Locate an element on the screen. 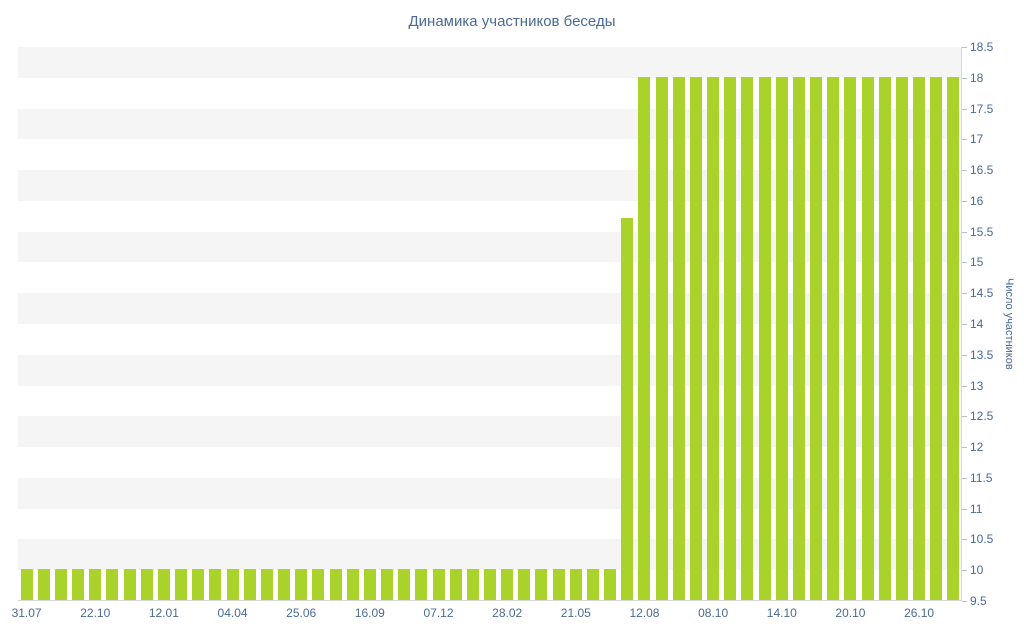 The height and width of the screenshot is (640, 1024). y-axis-tick-label: 17.5 is located at coordinates (982, 108).